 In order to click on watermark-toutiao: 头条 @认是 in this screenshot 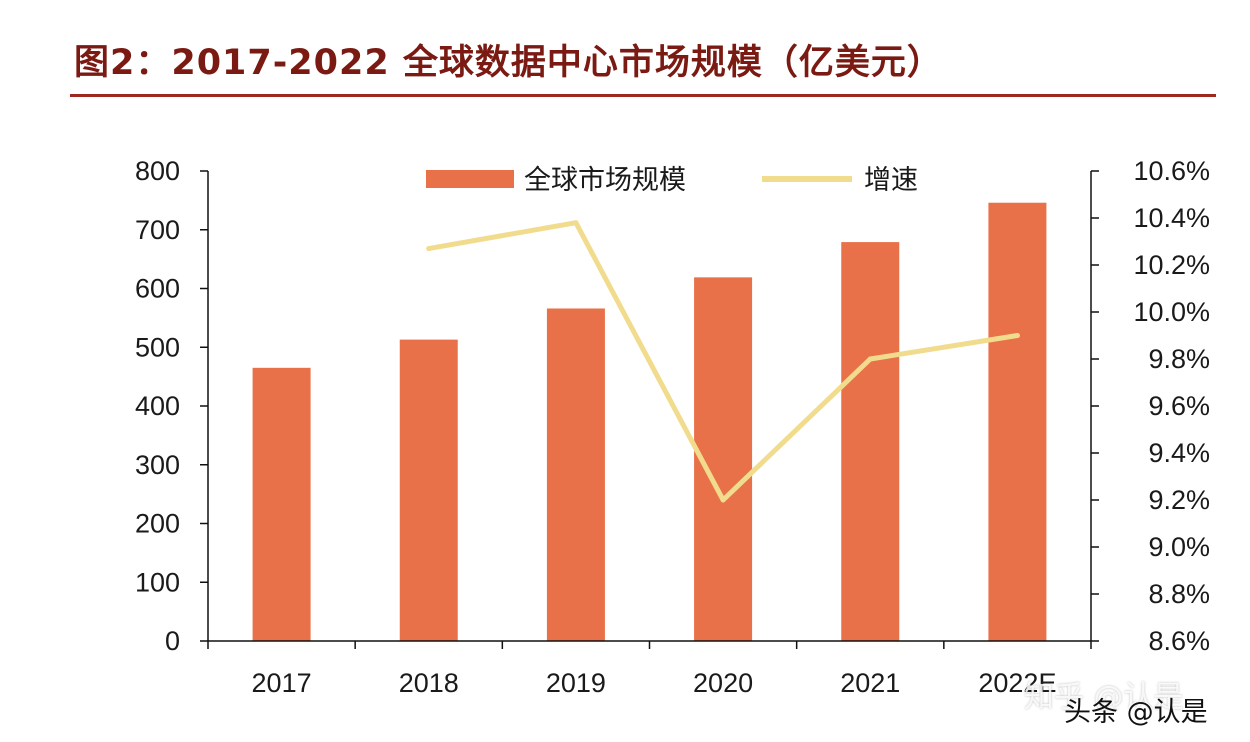, I will do `click(1136, 712)`.